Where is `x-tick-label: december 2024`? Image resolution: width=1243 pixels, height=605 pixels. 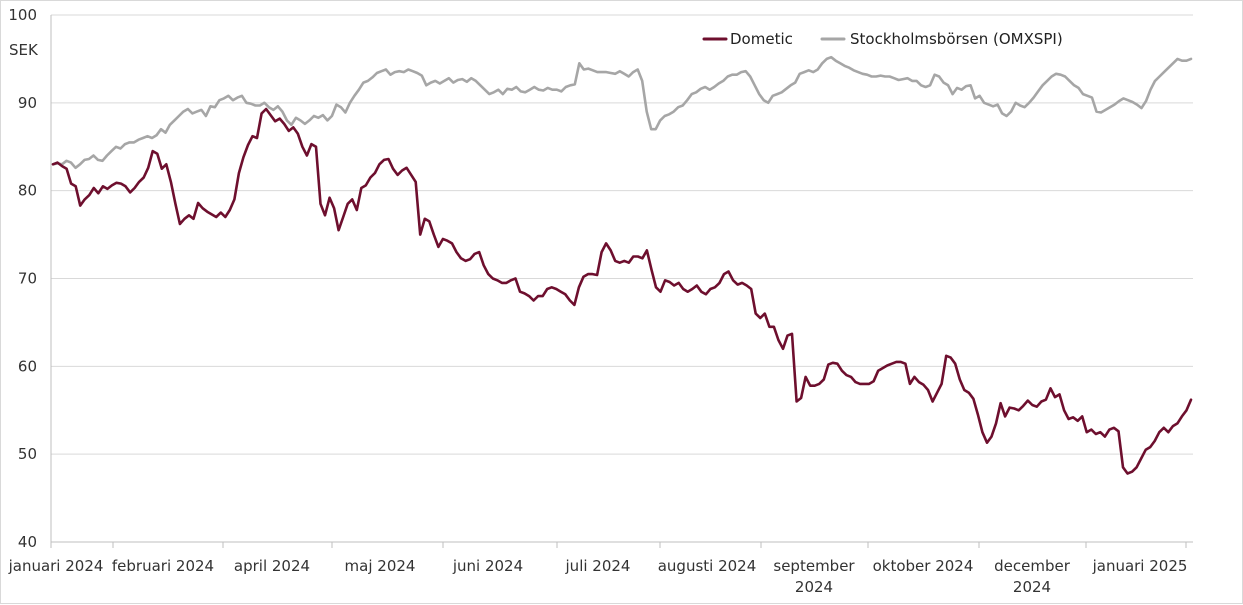 x-tick-label: december 2024 is located at coordinates (1032, 576).